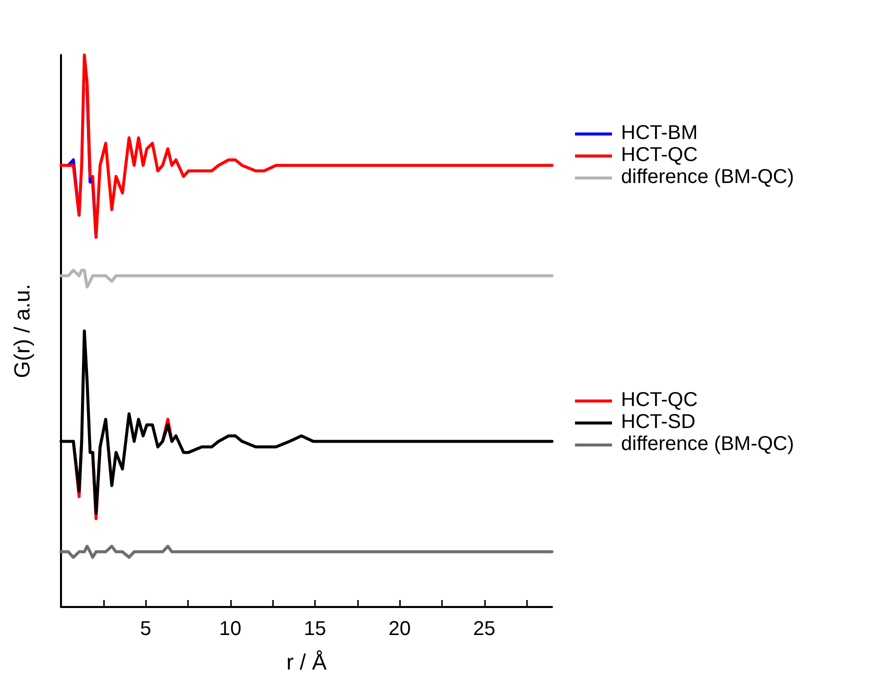 The height and width of the screenshot is (678, 880). I want to click on x-tick-label: 5, so click(146, 629).